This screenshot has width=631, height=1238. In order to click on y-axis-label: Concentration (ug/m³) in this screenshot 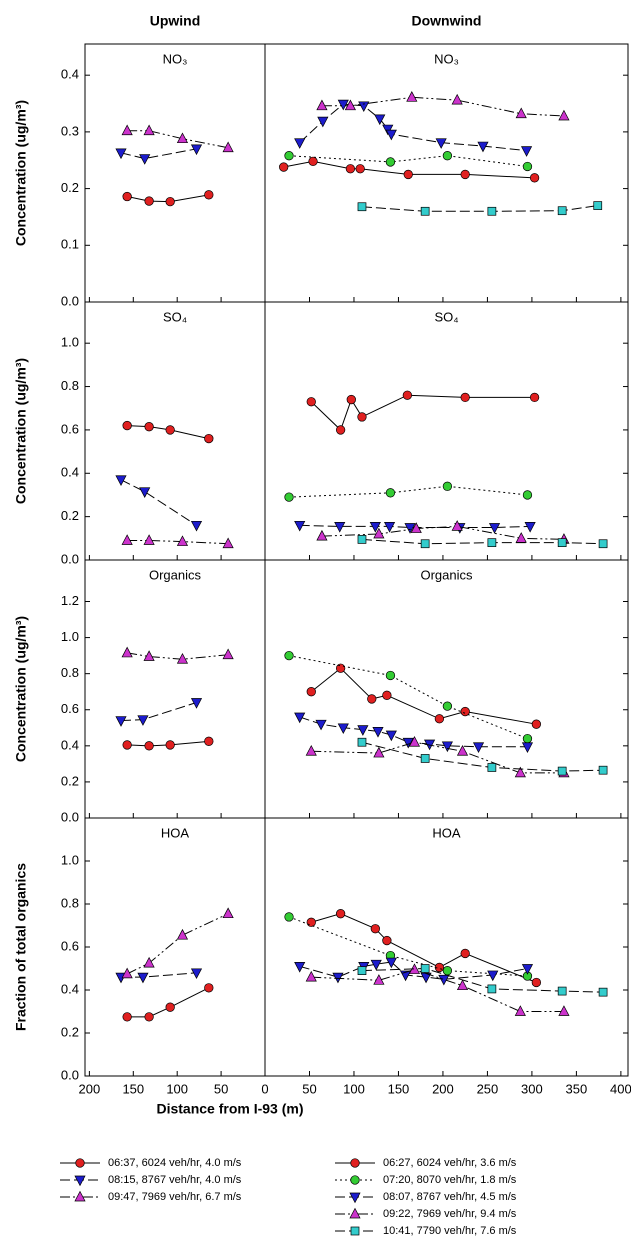, I will do `click(21, 431)`.